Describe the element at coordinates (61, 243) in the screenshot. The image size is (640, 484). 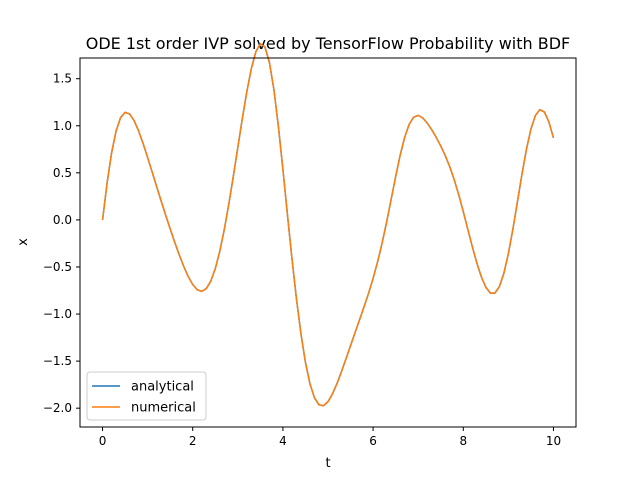
I see `y-axis: −2.0 −1.5 −1.0 −0.5 0.0 0.5 1.0 1.5` at that location.